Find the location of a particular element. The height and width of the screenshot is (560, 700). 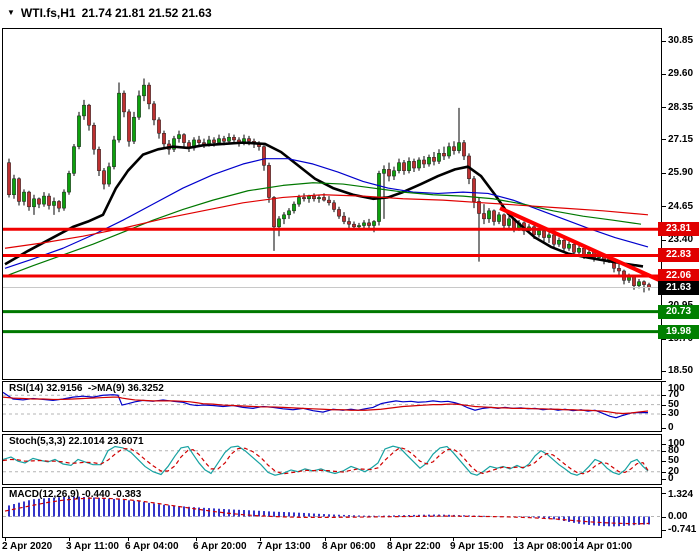

ohlc-values: 21.74 21.81 21.52 21.63 is located at coordinates (146, 13).